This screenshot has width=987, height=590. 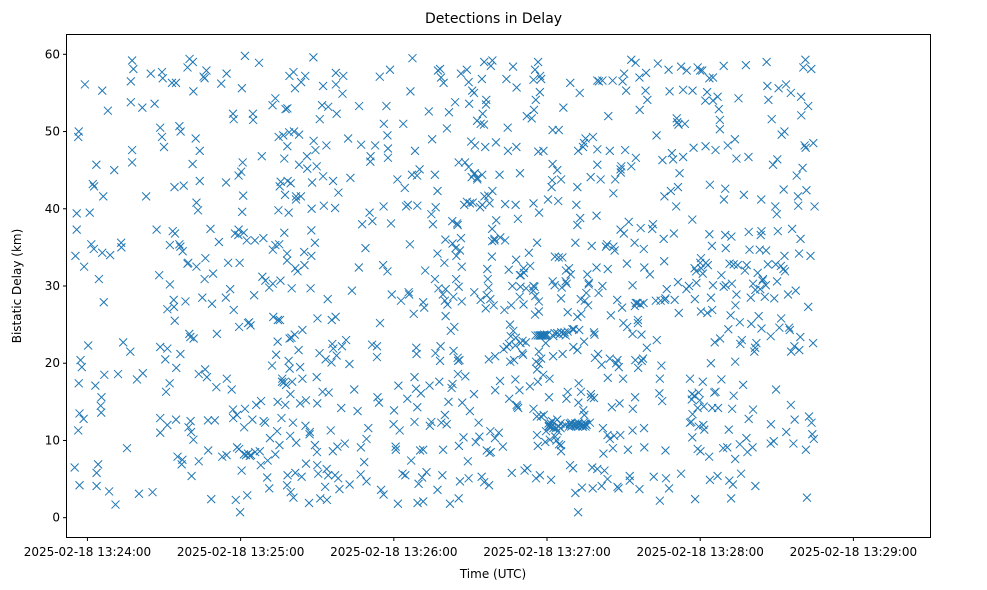 I want to click on y-tick-label: 30, so click(x=52, y=286).